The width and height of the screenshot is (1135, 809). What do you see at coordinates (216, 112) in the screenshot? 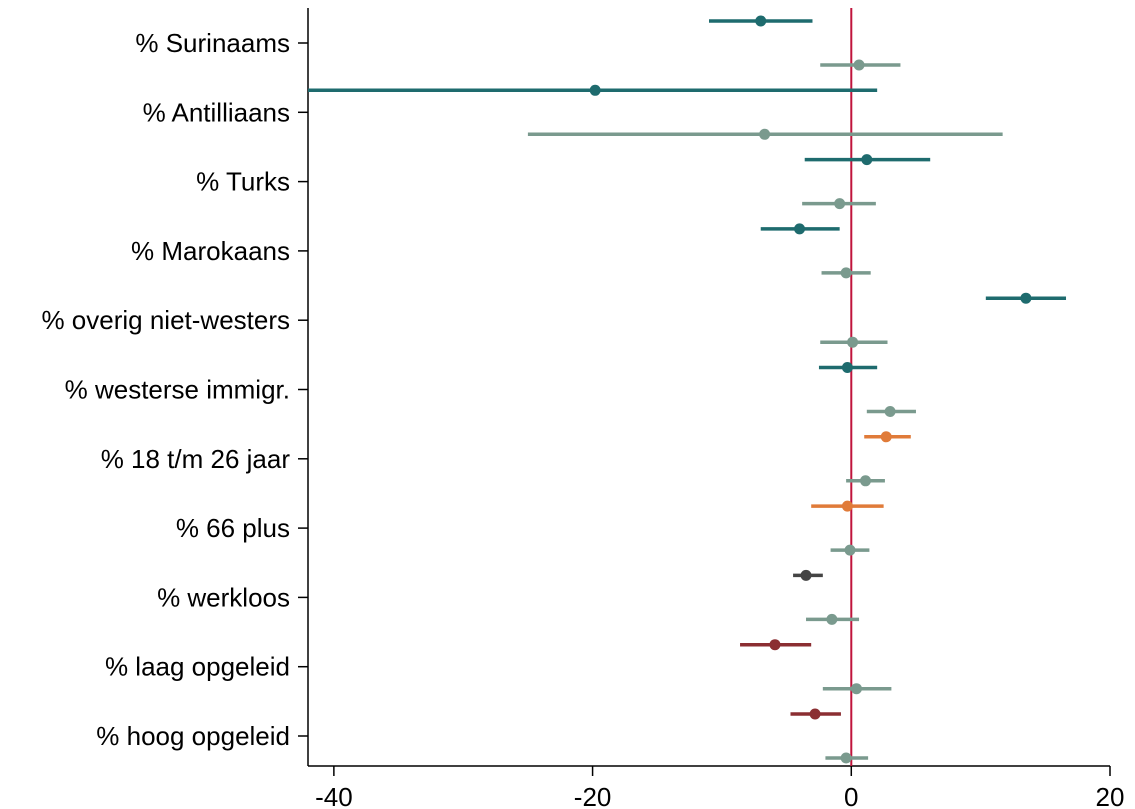
I see `category-label: % Antilliaans` at bounding box center [216, 112].